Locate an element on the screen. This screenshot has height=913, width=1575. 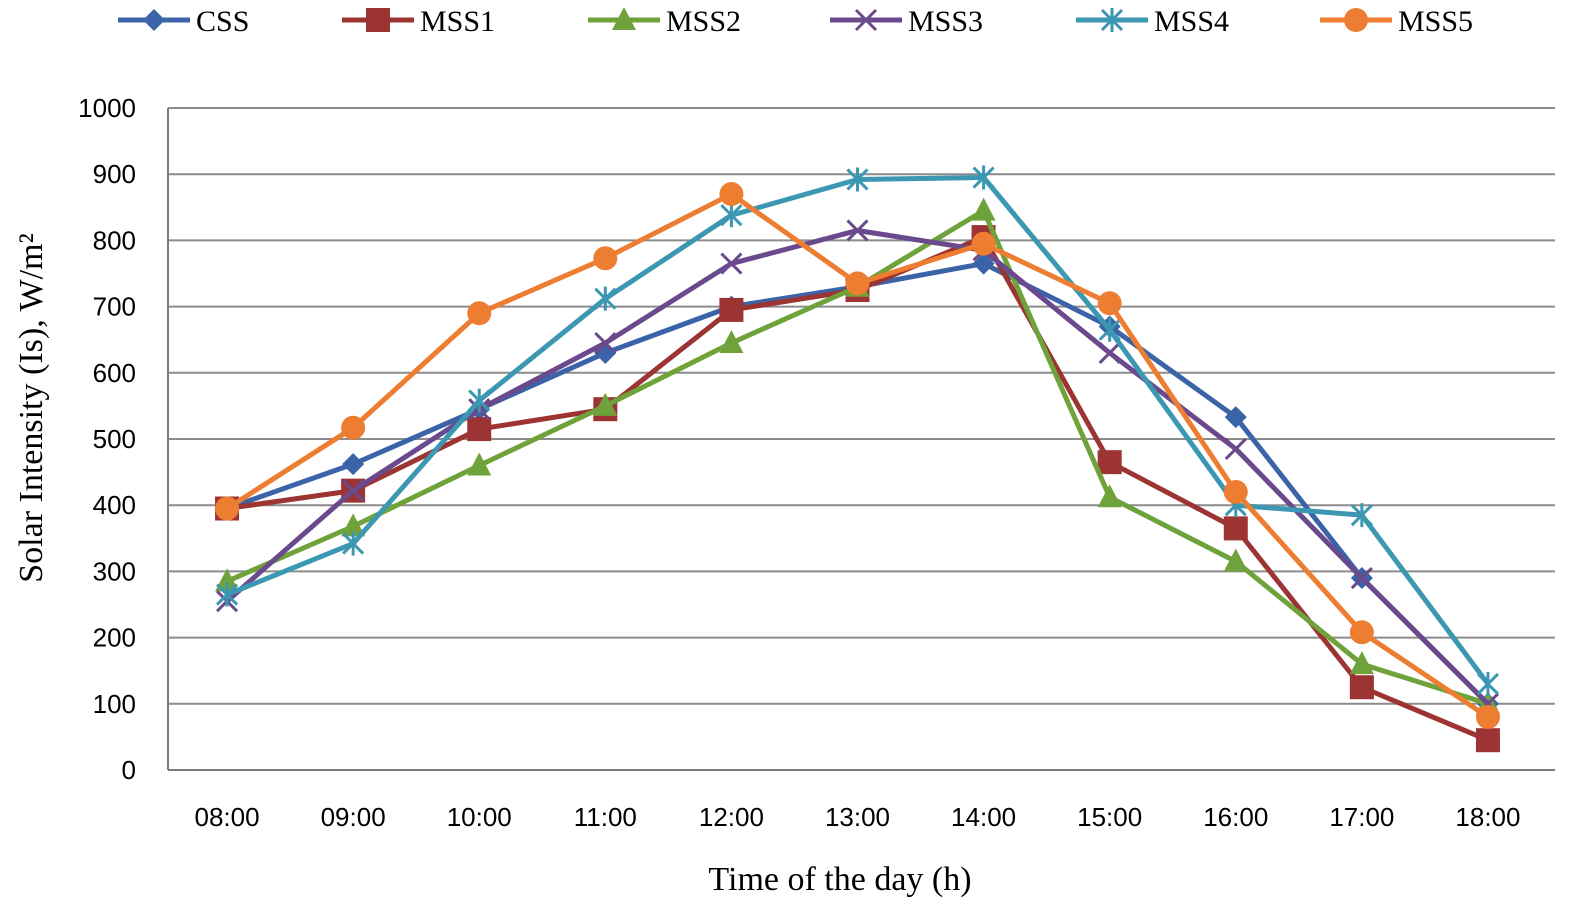
y-axis-title: Solar Intensity (Is), W/m² is located at coordinates (31, 408).